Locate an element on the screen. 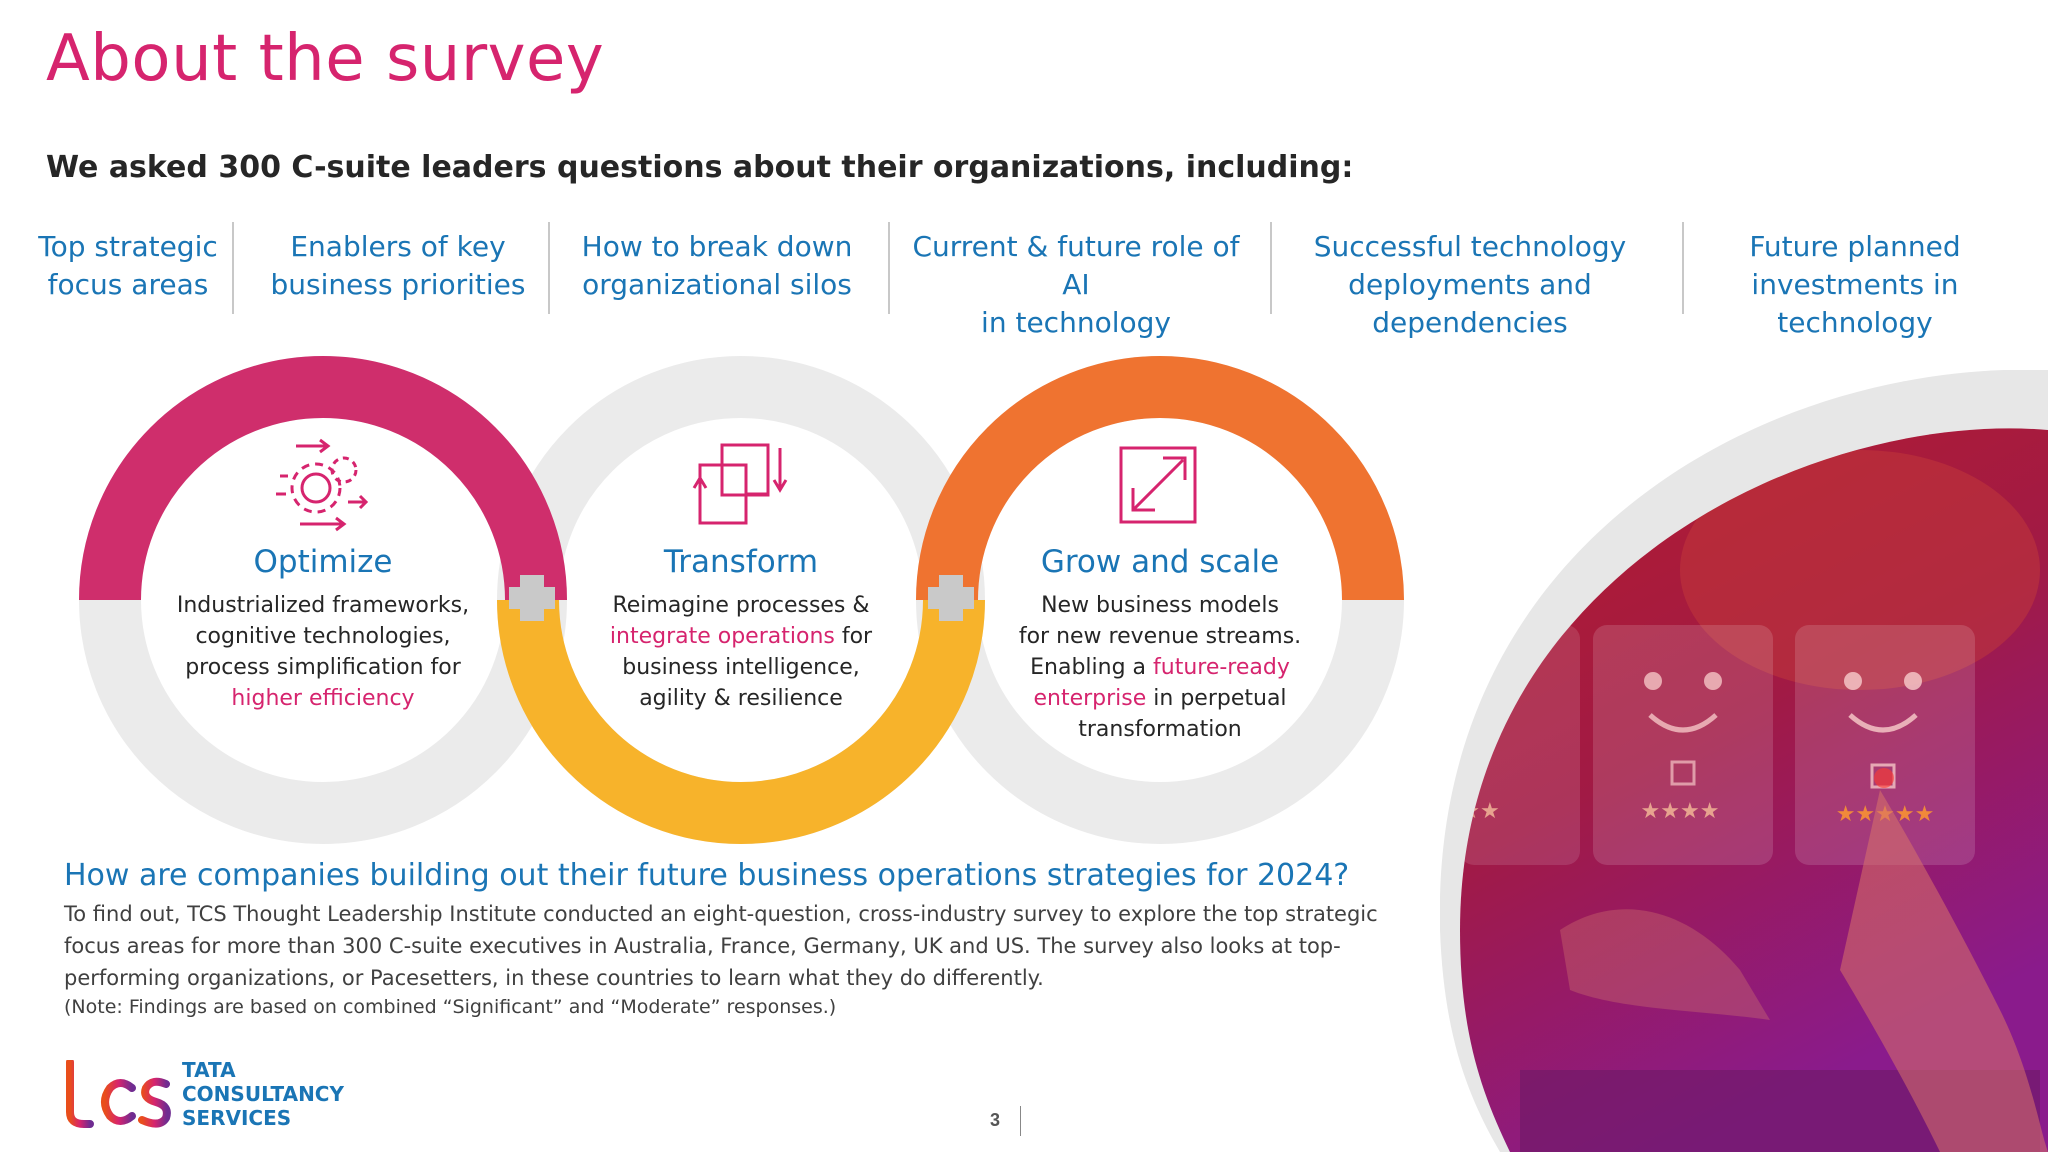  tcs-wordmark: TATA CONSULTANCY SERVICES is located at coordinates (263, 1094).